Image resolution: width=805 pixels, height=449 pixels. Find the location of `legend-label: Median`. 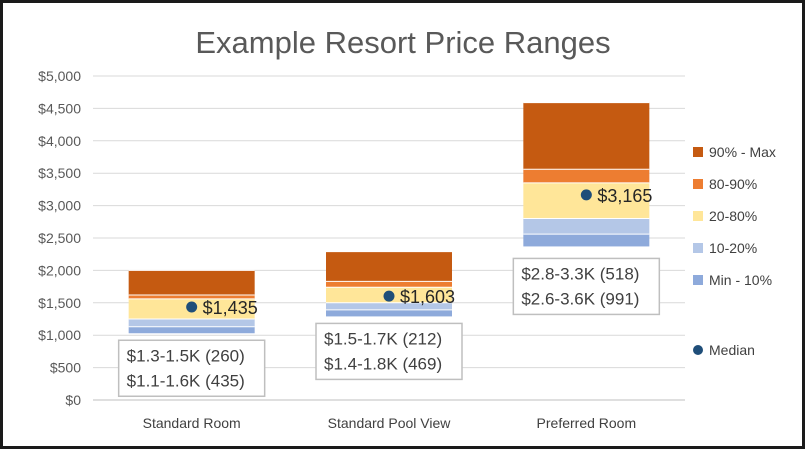

legend-label: Median is located at coordinates (732, 350).